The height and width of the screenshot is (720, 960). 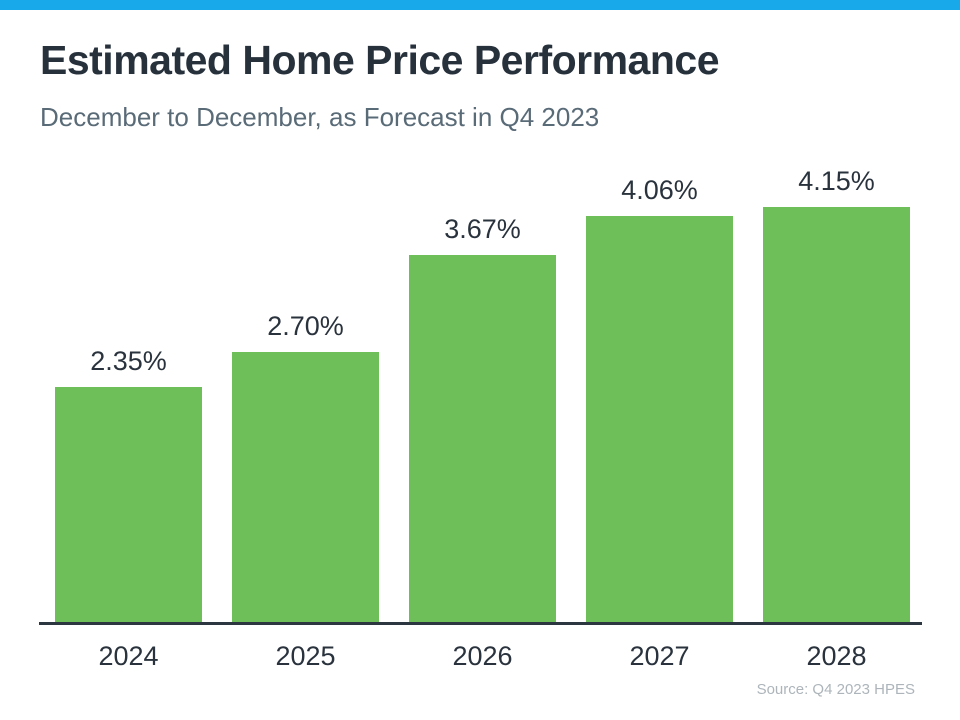 What do you see at coordinates (482, 229) in the screenshot?
I see `bar-value-label: 3.67%` at bounding box center [482, 229].